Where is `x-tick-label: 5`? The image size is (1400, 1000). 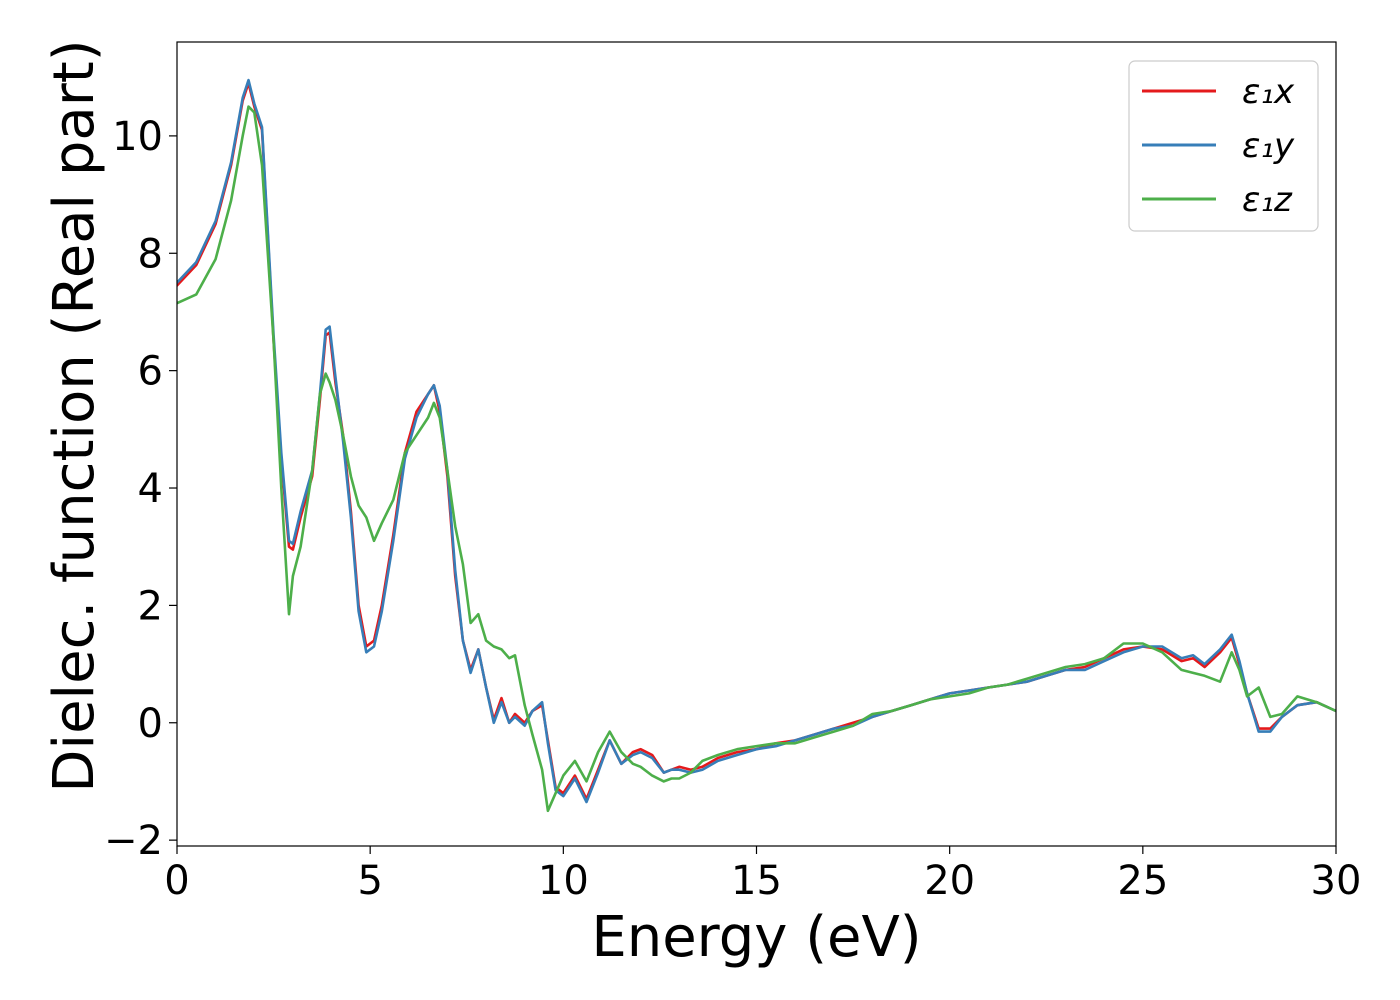
x-tick-label: 5 is located at coordinates (369, 881).